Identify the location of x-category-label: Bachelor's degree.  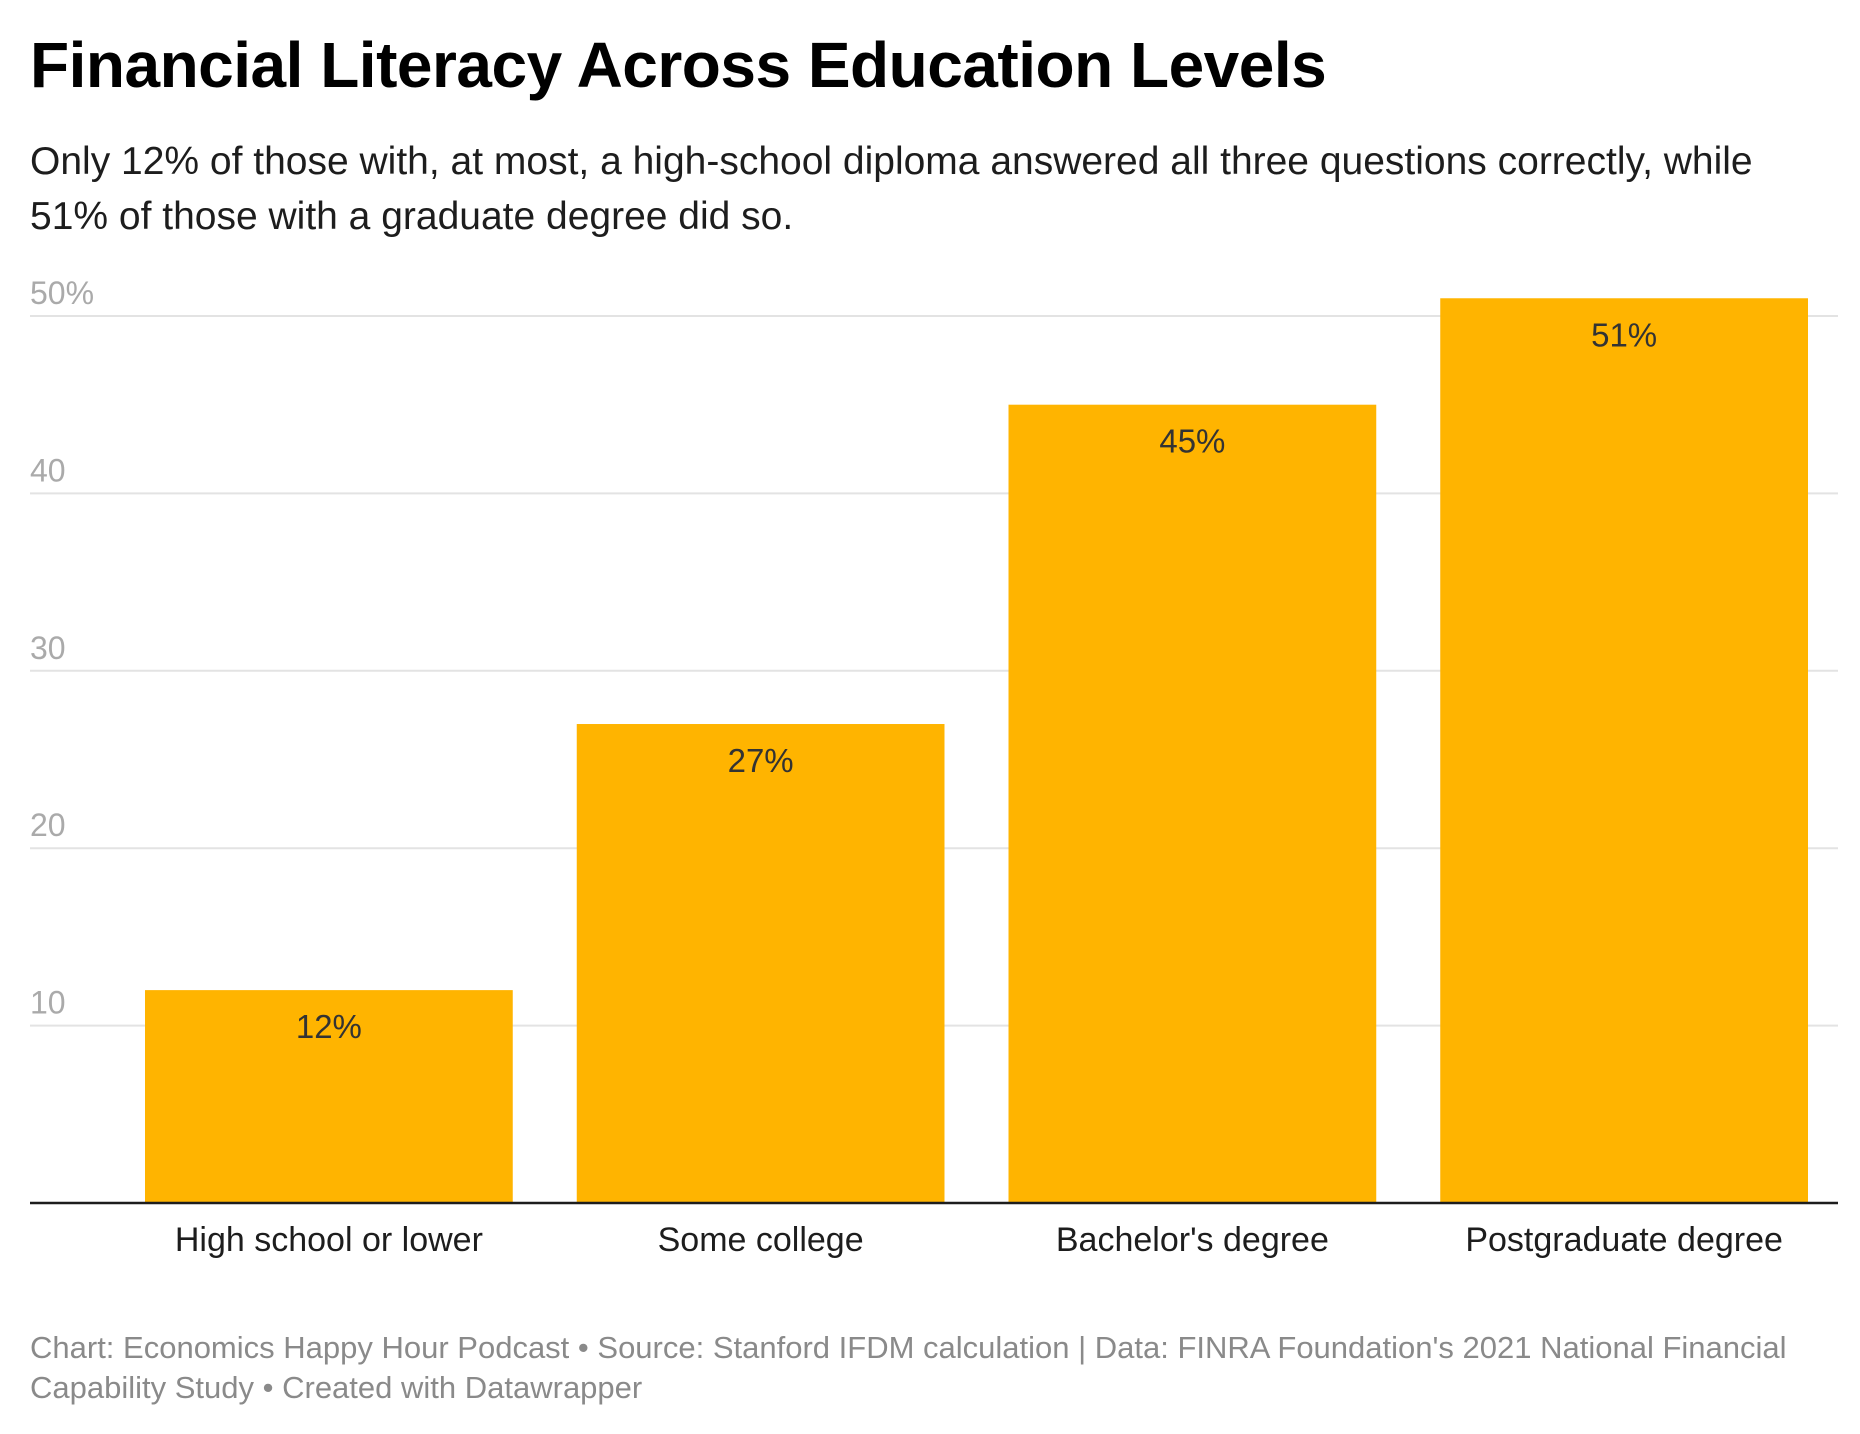
(1192, 1240).